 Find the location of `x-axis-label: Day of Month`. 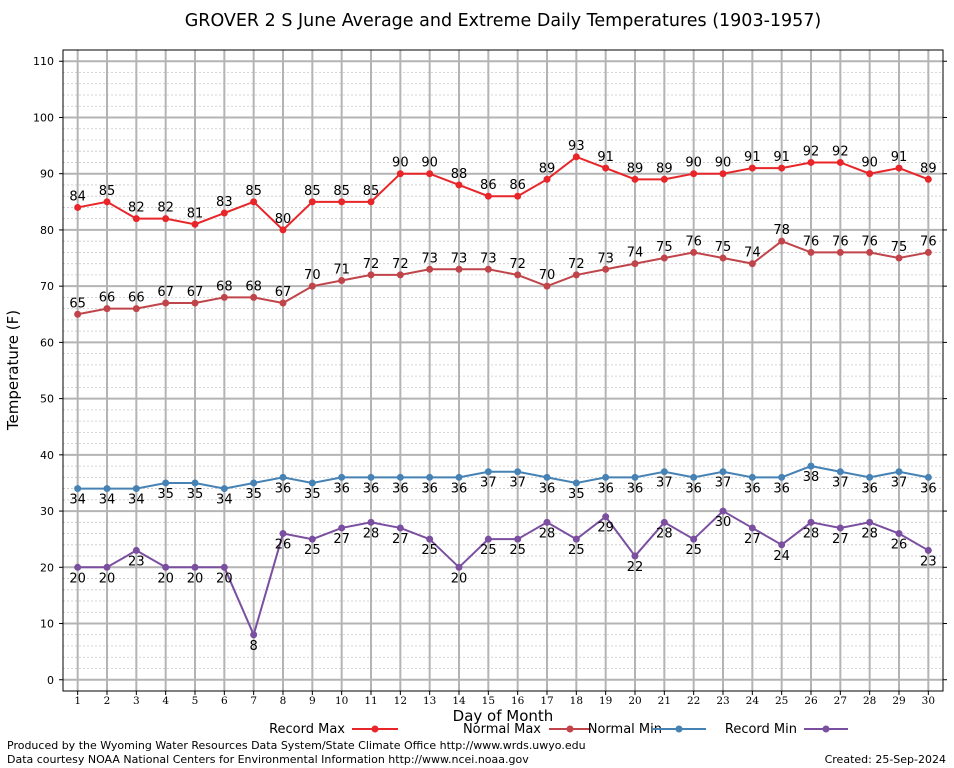

x-axis-label: Day of Month is located at coordinates (503, 716).